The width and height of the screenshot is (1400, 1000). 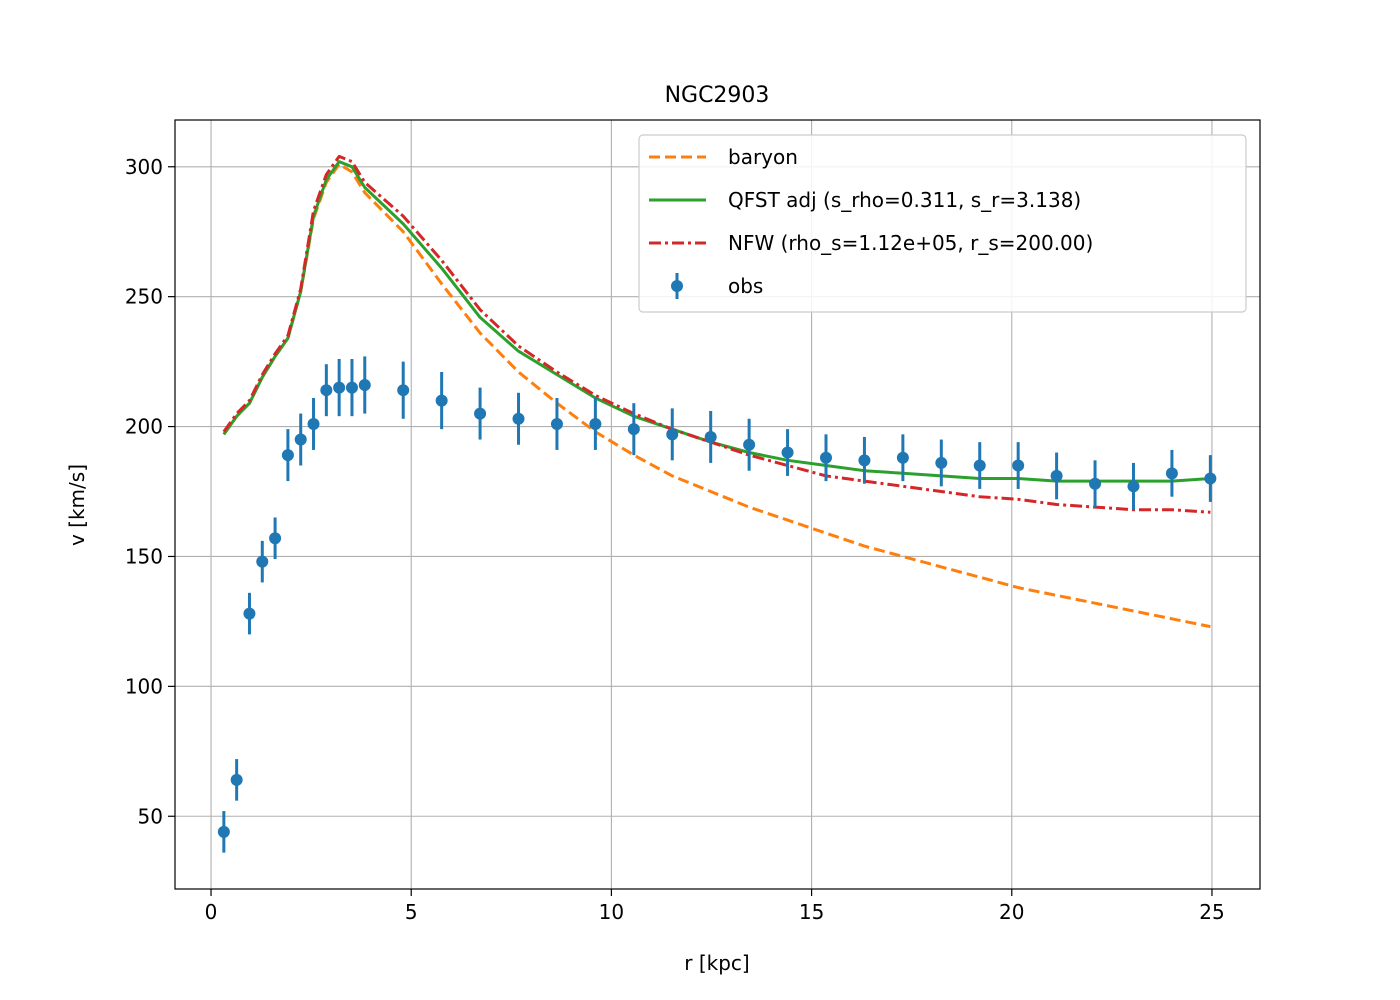 I want to click on y-tick-label: 300, so click(x=144, y=167).